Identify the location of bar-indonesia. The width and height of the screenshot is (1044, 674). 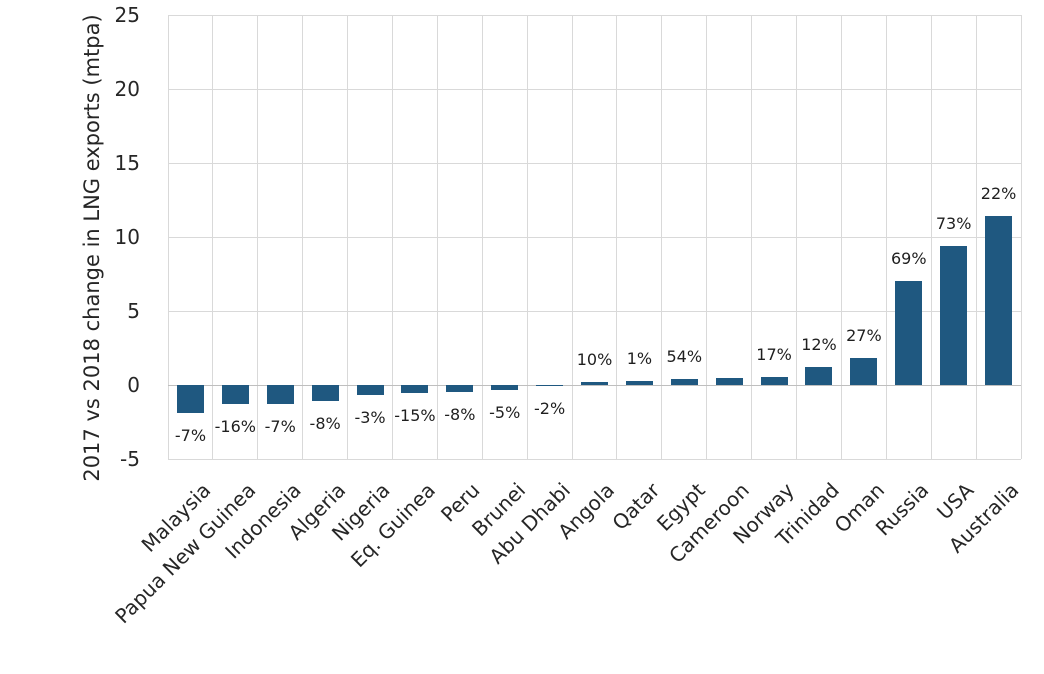
(280, 395).